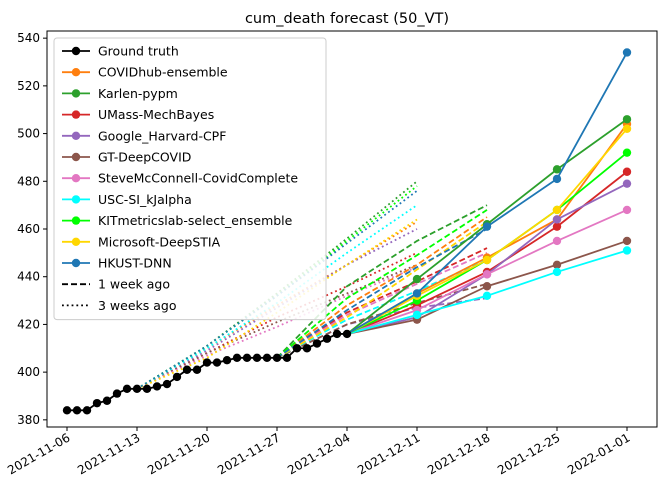 Image resolution: width=671 pixels, height=496 pixels. What do you see at coordinates (28, 372) in the screenshot?
I see `y-tick-label-1: 400` at bounding box center [28, 372].